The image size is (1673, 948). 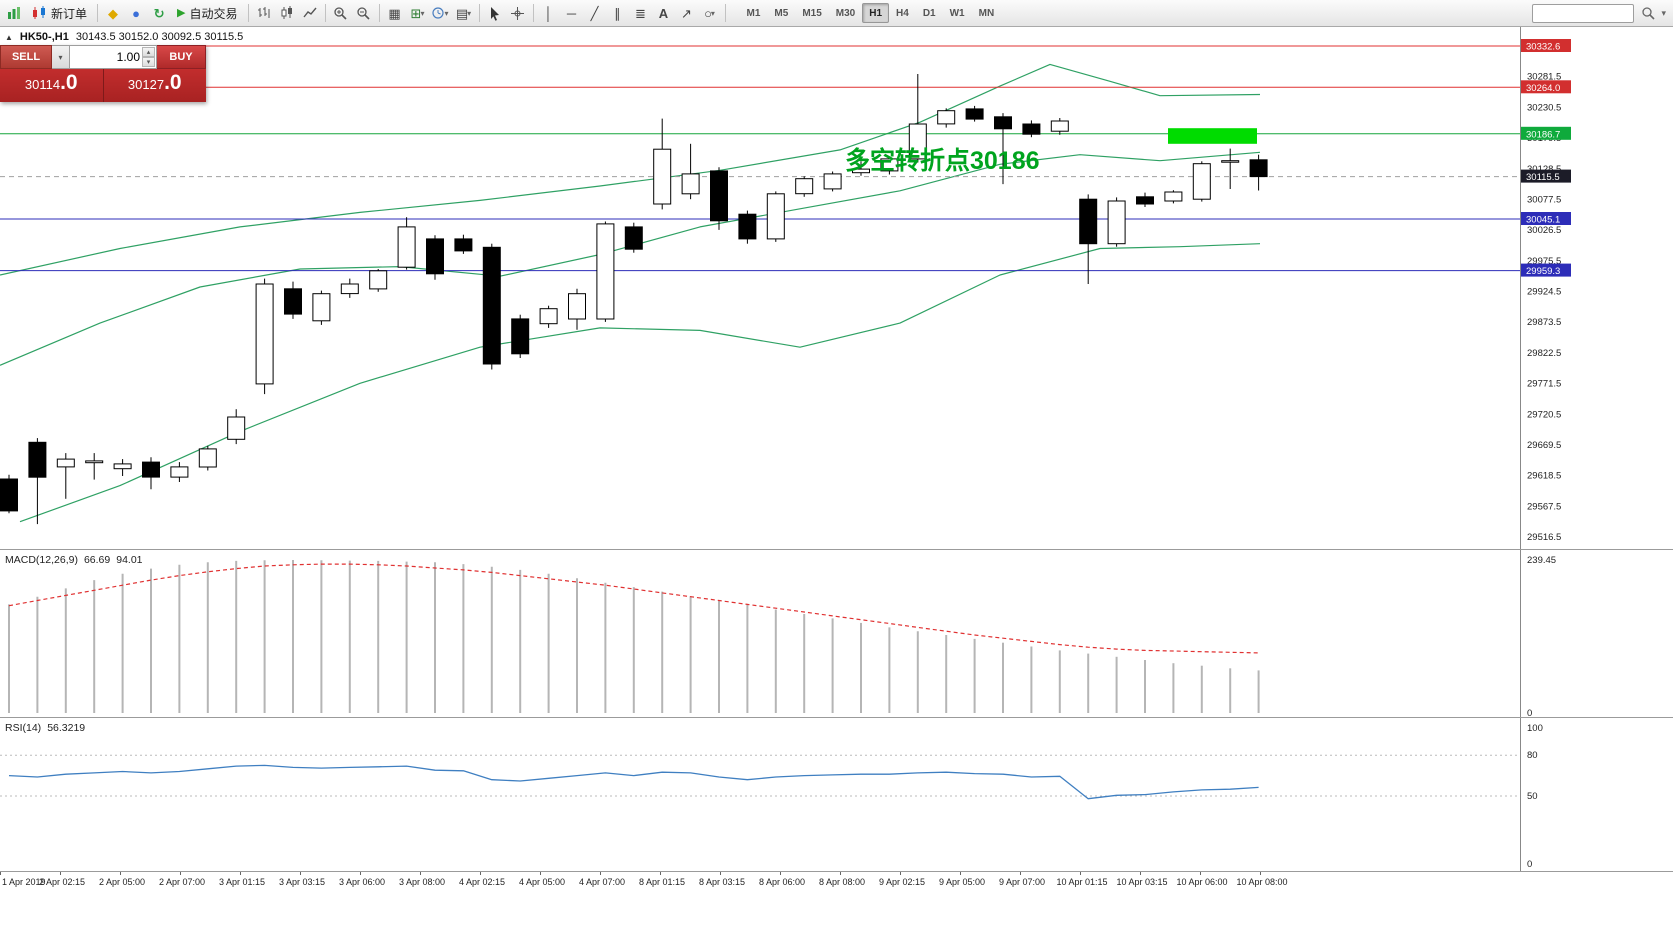 I want to click on shapes-dropdown: ○ ▾, so click(x=710, y=13).